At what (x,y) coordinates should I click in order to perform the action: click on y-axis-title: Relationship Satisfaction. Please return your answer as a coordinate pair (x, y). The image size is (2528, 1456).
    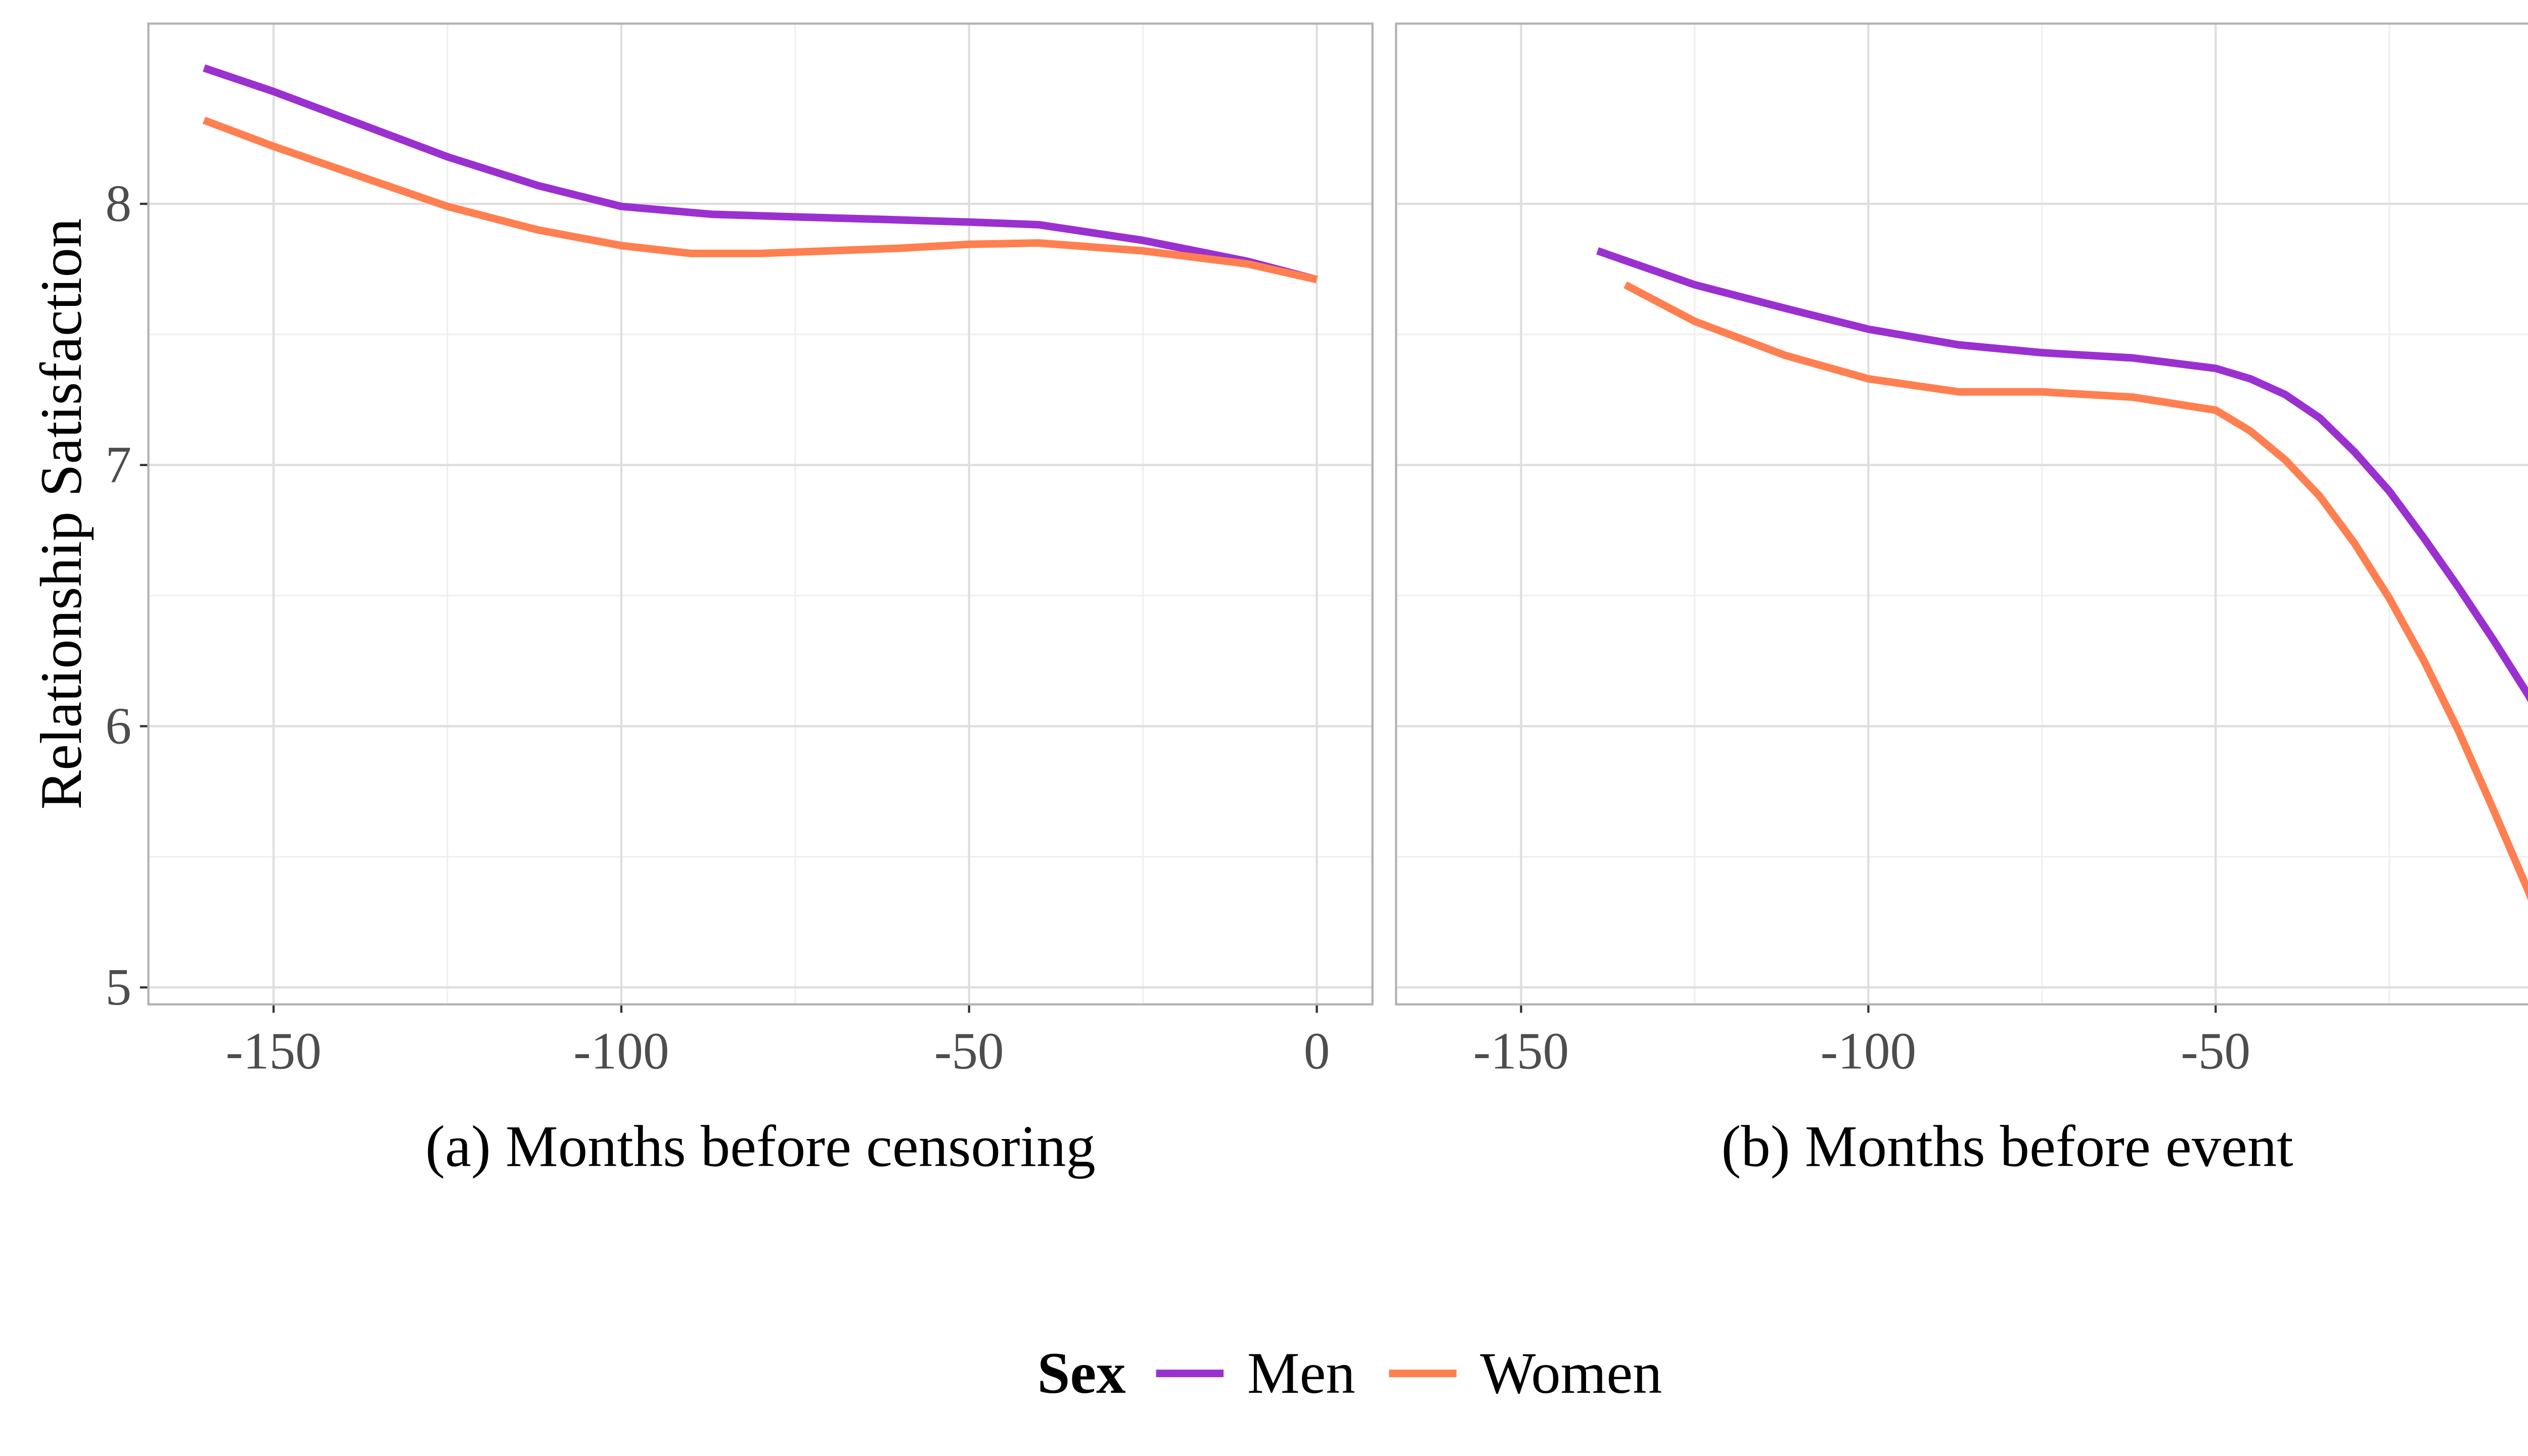
    Looking at the image, I should click on (62, 514).